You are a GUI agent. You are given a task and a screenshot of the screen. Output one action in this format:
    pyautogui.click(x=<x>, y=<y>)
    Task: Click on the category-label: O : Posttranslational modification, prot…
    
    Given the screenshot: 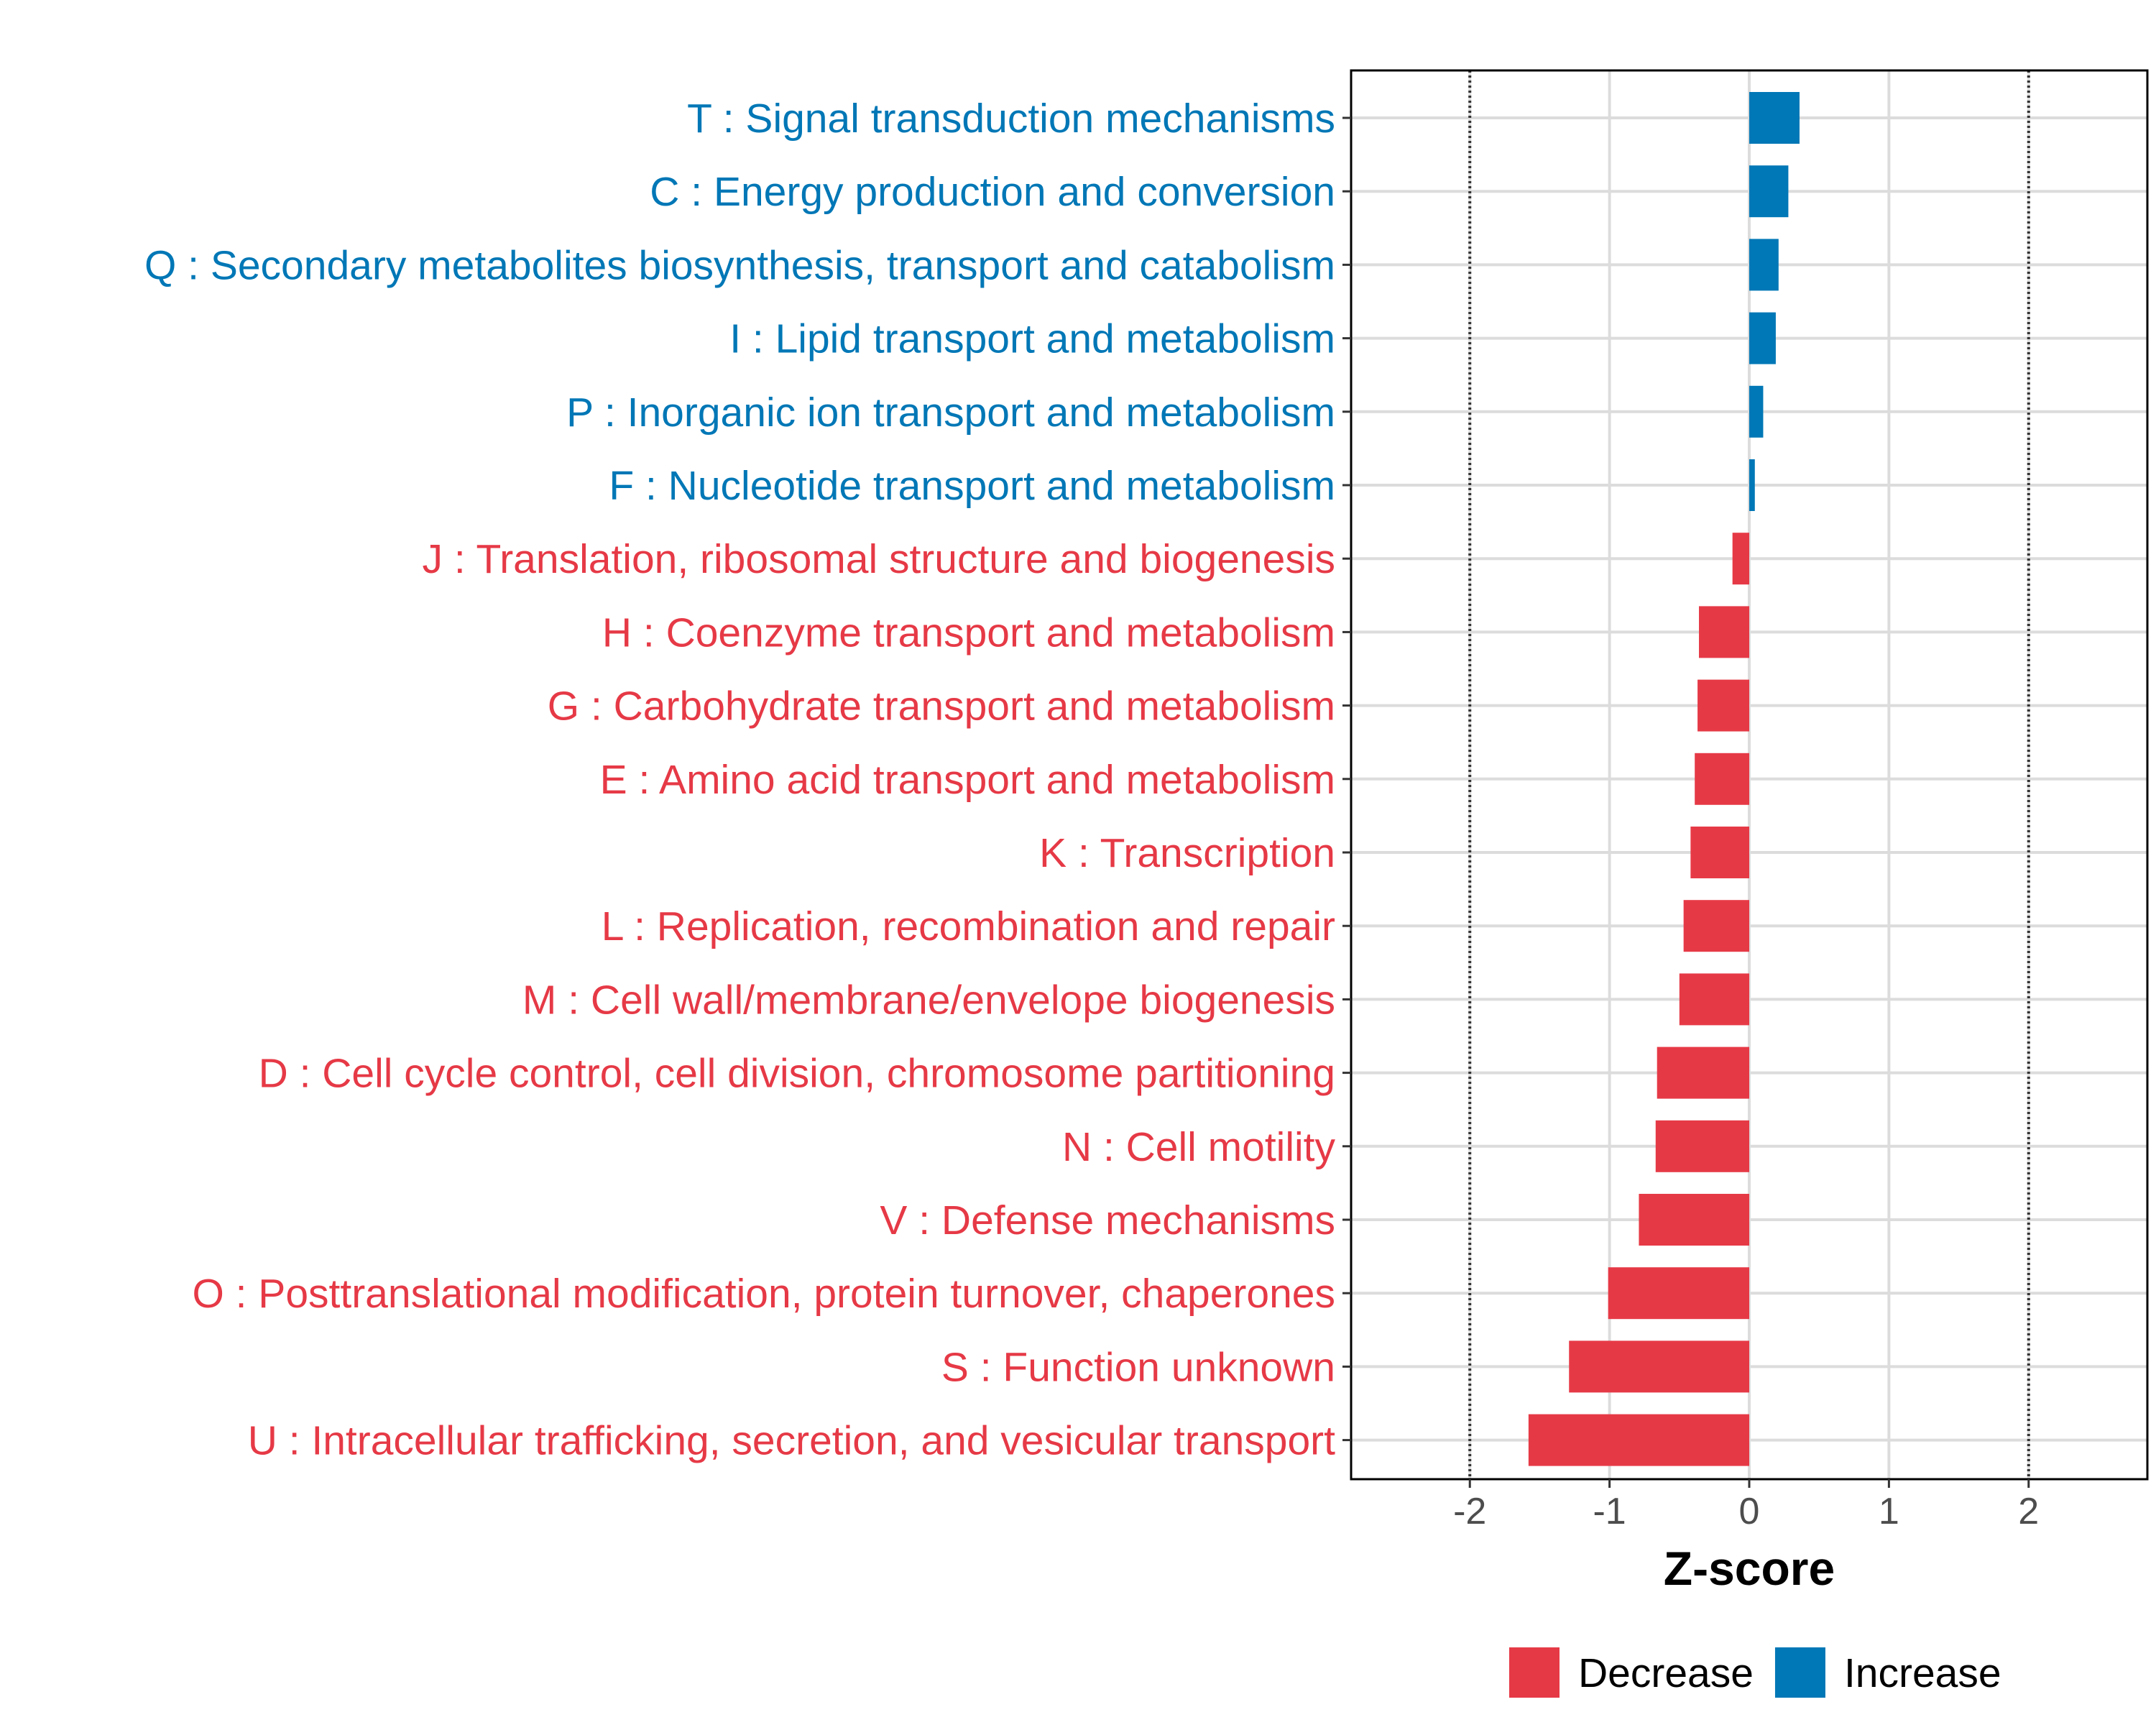 What is the action you would take?
    pyautogui.click(x=764, y=1294)
    